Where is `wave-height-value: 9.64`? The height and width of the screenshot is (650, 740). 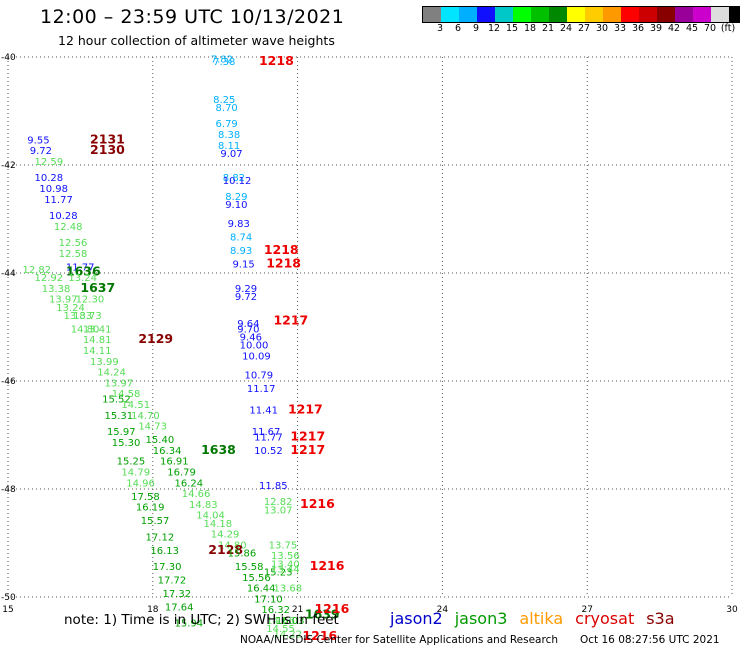
wave-height-value: 9.64 is located at coordinates (248, 324).